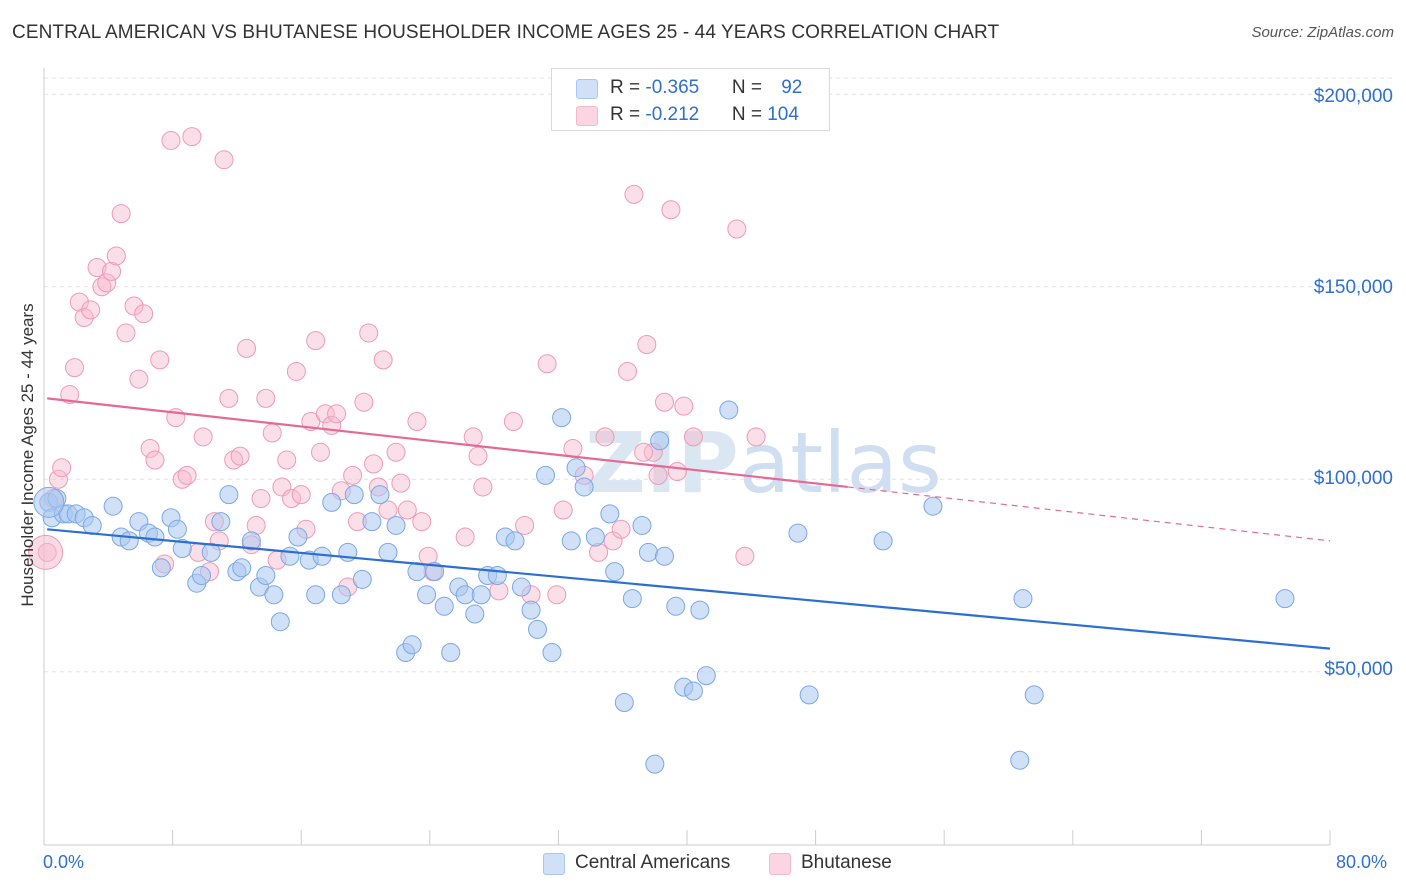  I want to click on x-tick-label-min: 0.0%, so click(64, 862).